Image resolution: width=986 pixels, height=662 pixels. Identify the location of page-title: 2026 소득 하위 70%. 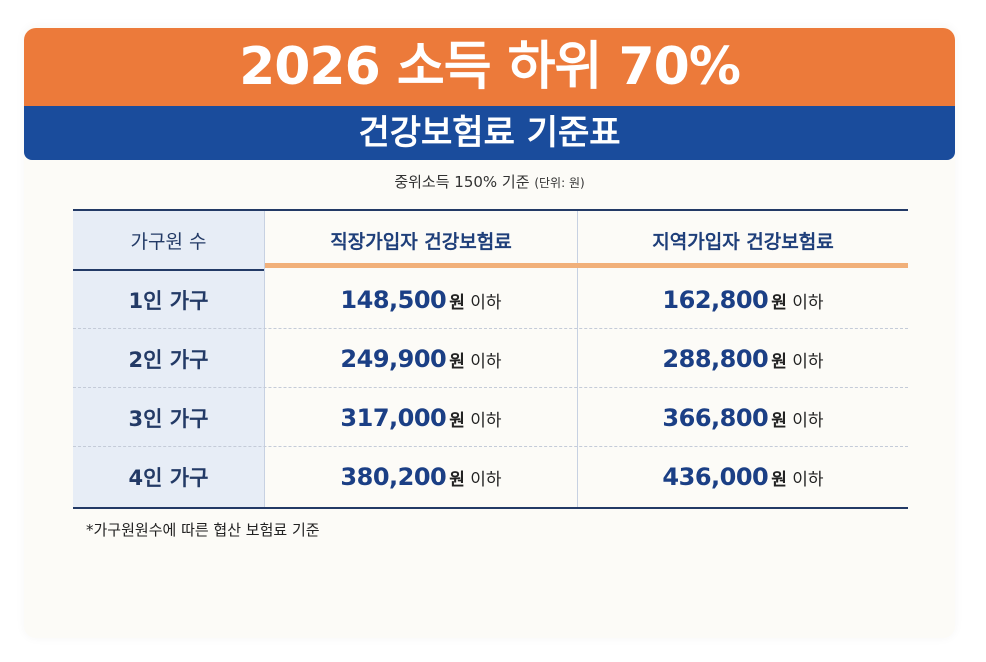
(490, 67).